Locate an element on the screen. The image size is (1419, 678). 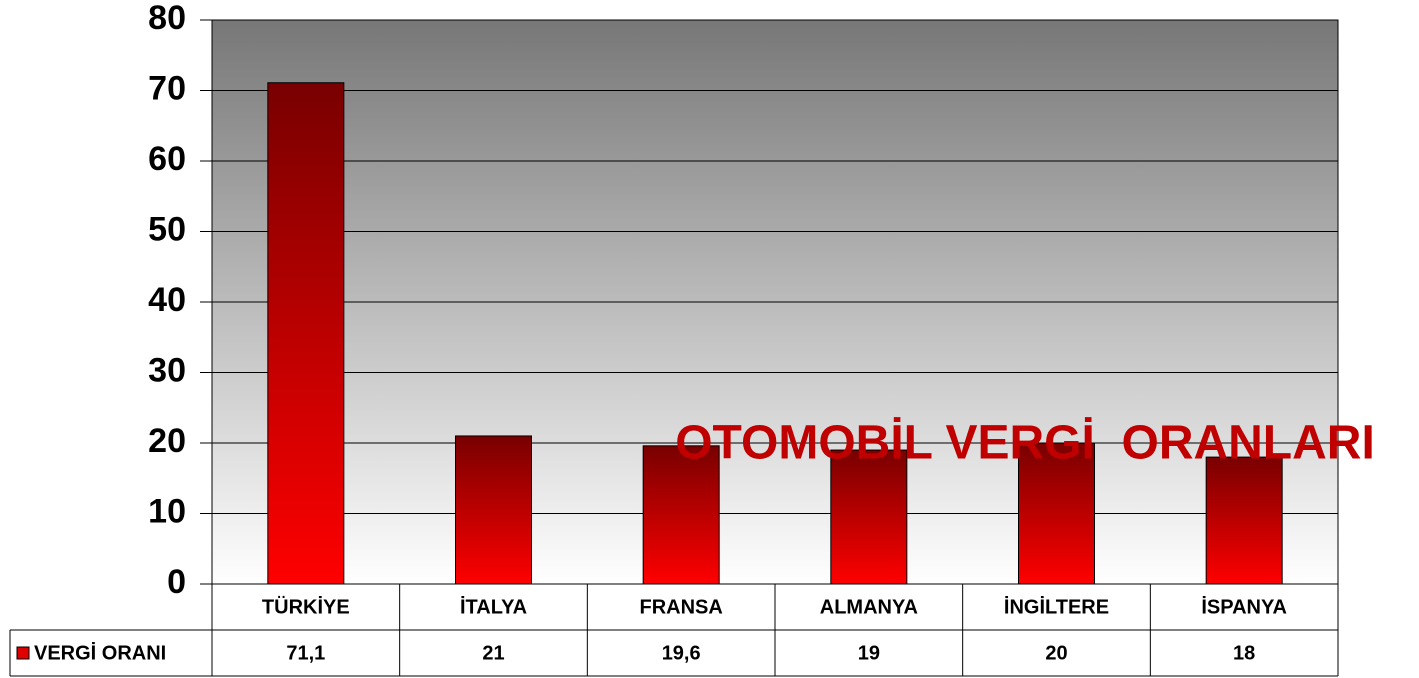
y-tick-label: 70 is located at coordinates (167, 88).